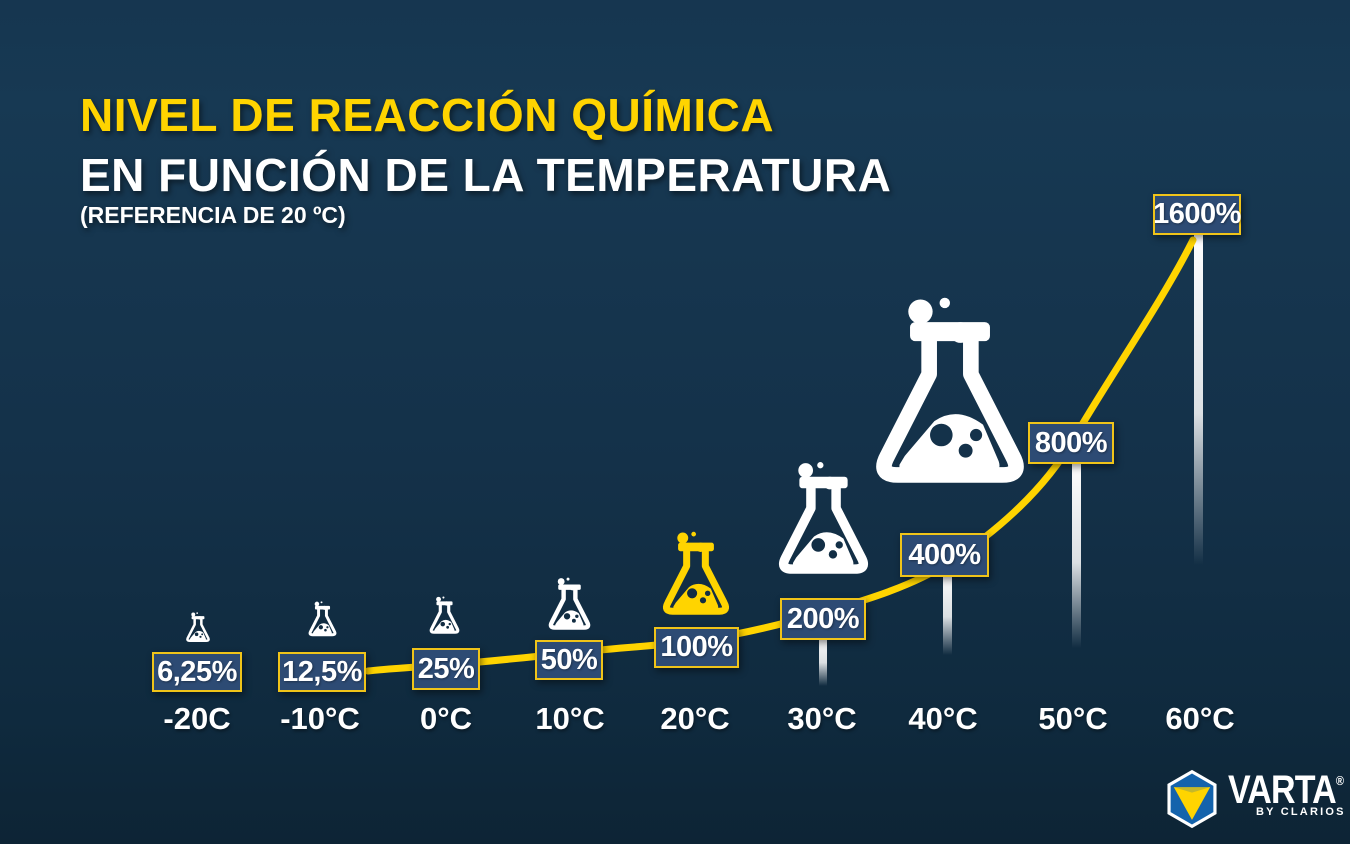 The height and width of the screenshot is (844, 1350). What do you see at coordinates (822, 718) in the screenshot?
I see `x-axis-label-30: 30°C` at bounding box center [822, 718].